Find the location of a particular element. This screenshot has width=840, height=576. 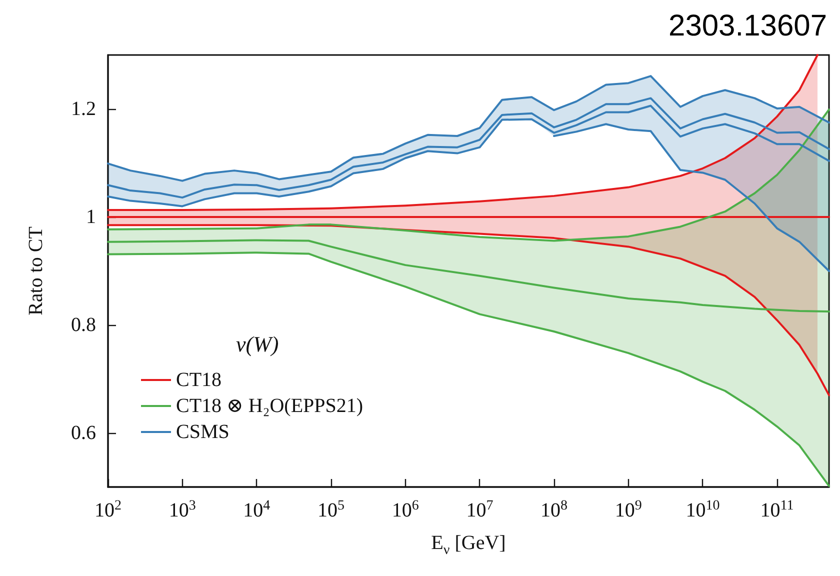

y-tick-label: 1.2 is located at coordinates (83, 109).